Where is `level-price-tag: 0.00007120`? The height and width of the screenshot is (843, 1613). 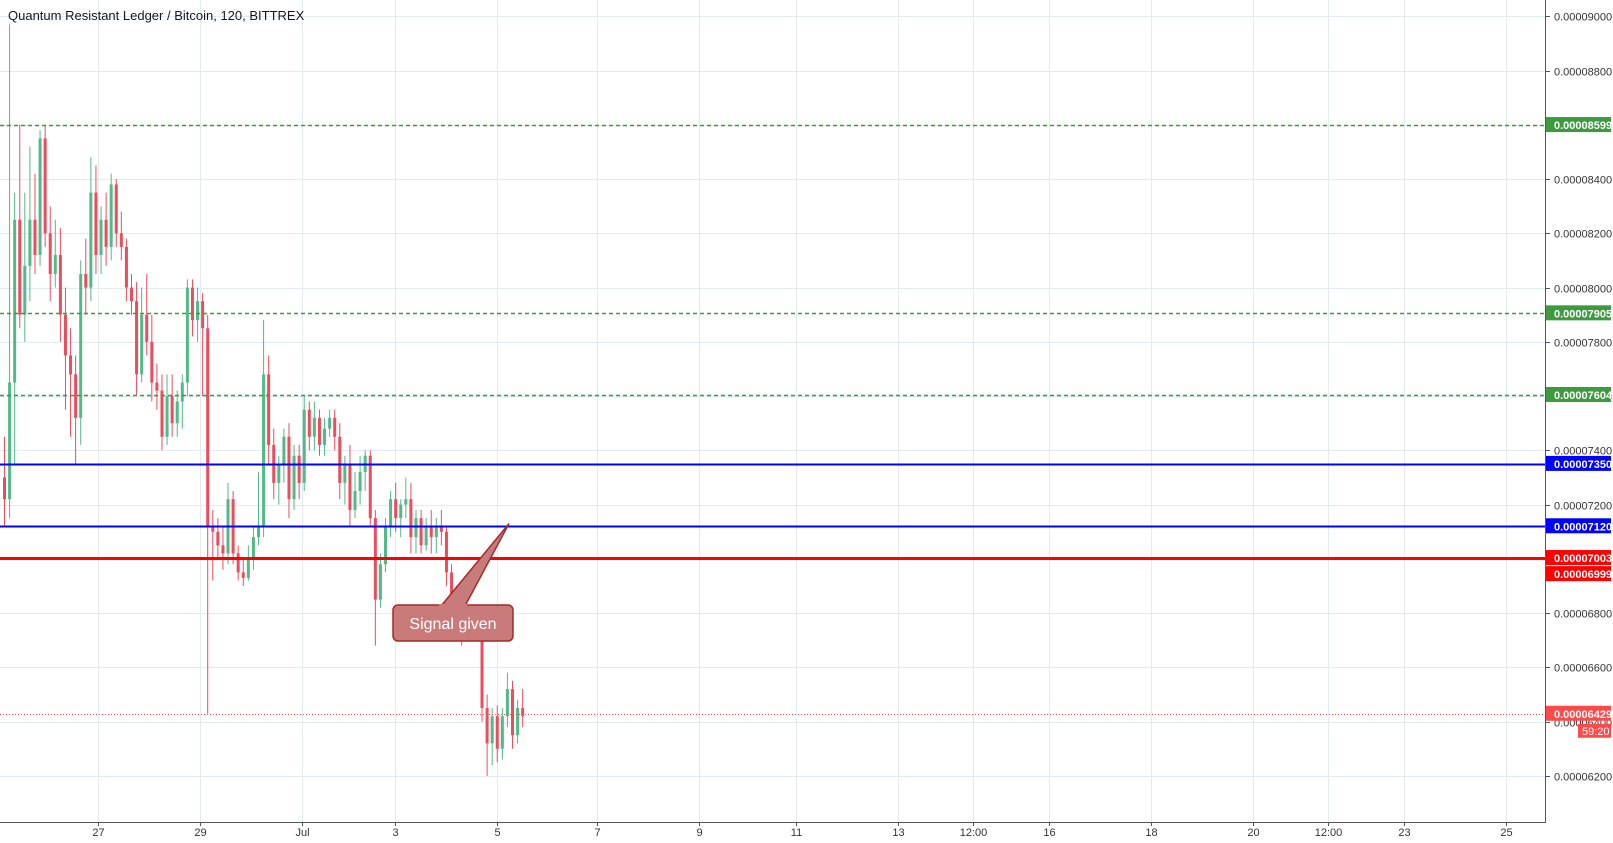
level-price-tag: 0.00007120 is located at coordinates (1579, 525).